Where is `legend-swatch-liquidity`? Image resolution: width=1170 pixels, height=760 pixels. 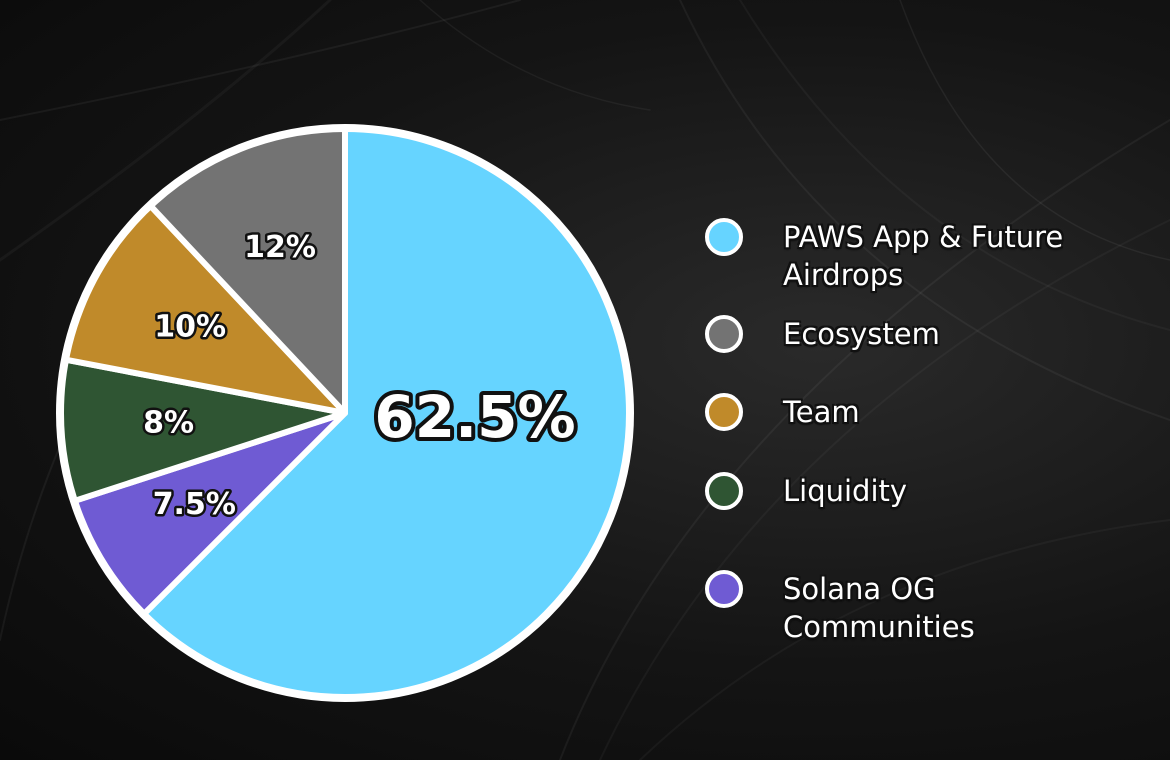
legend-swatch-liquidity is located at coordinates (724, 491).